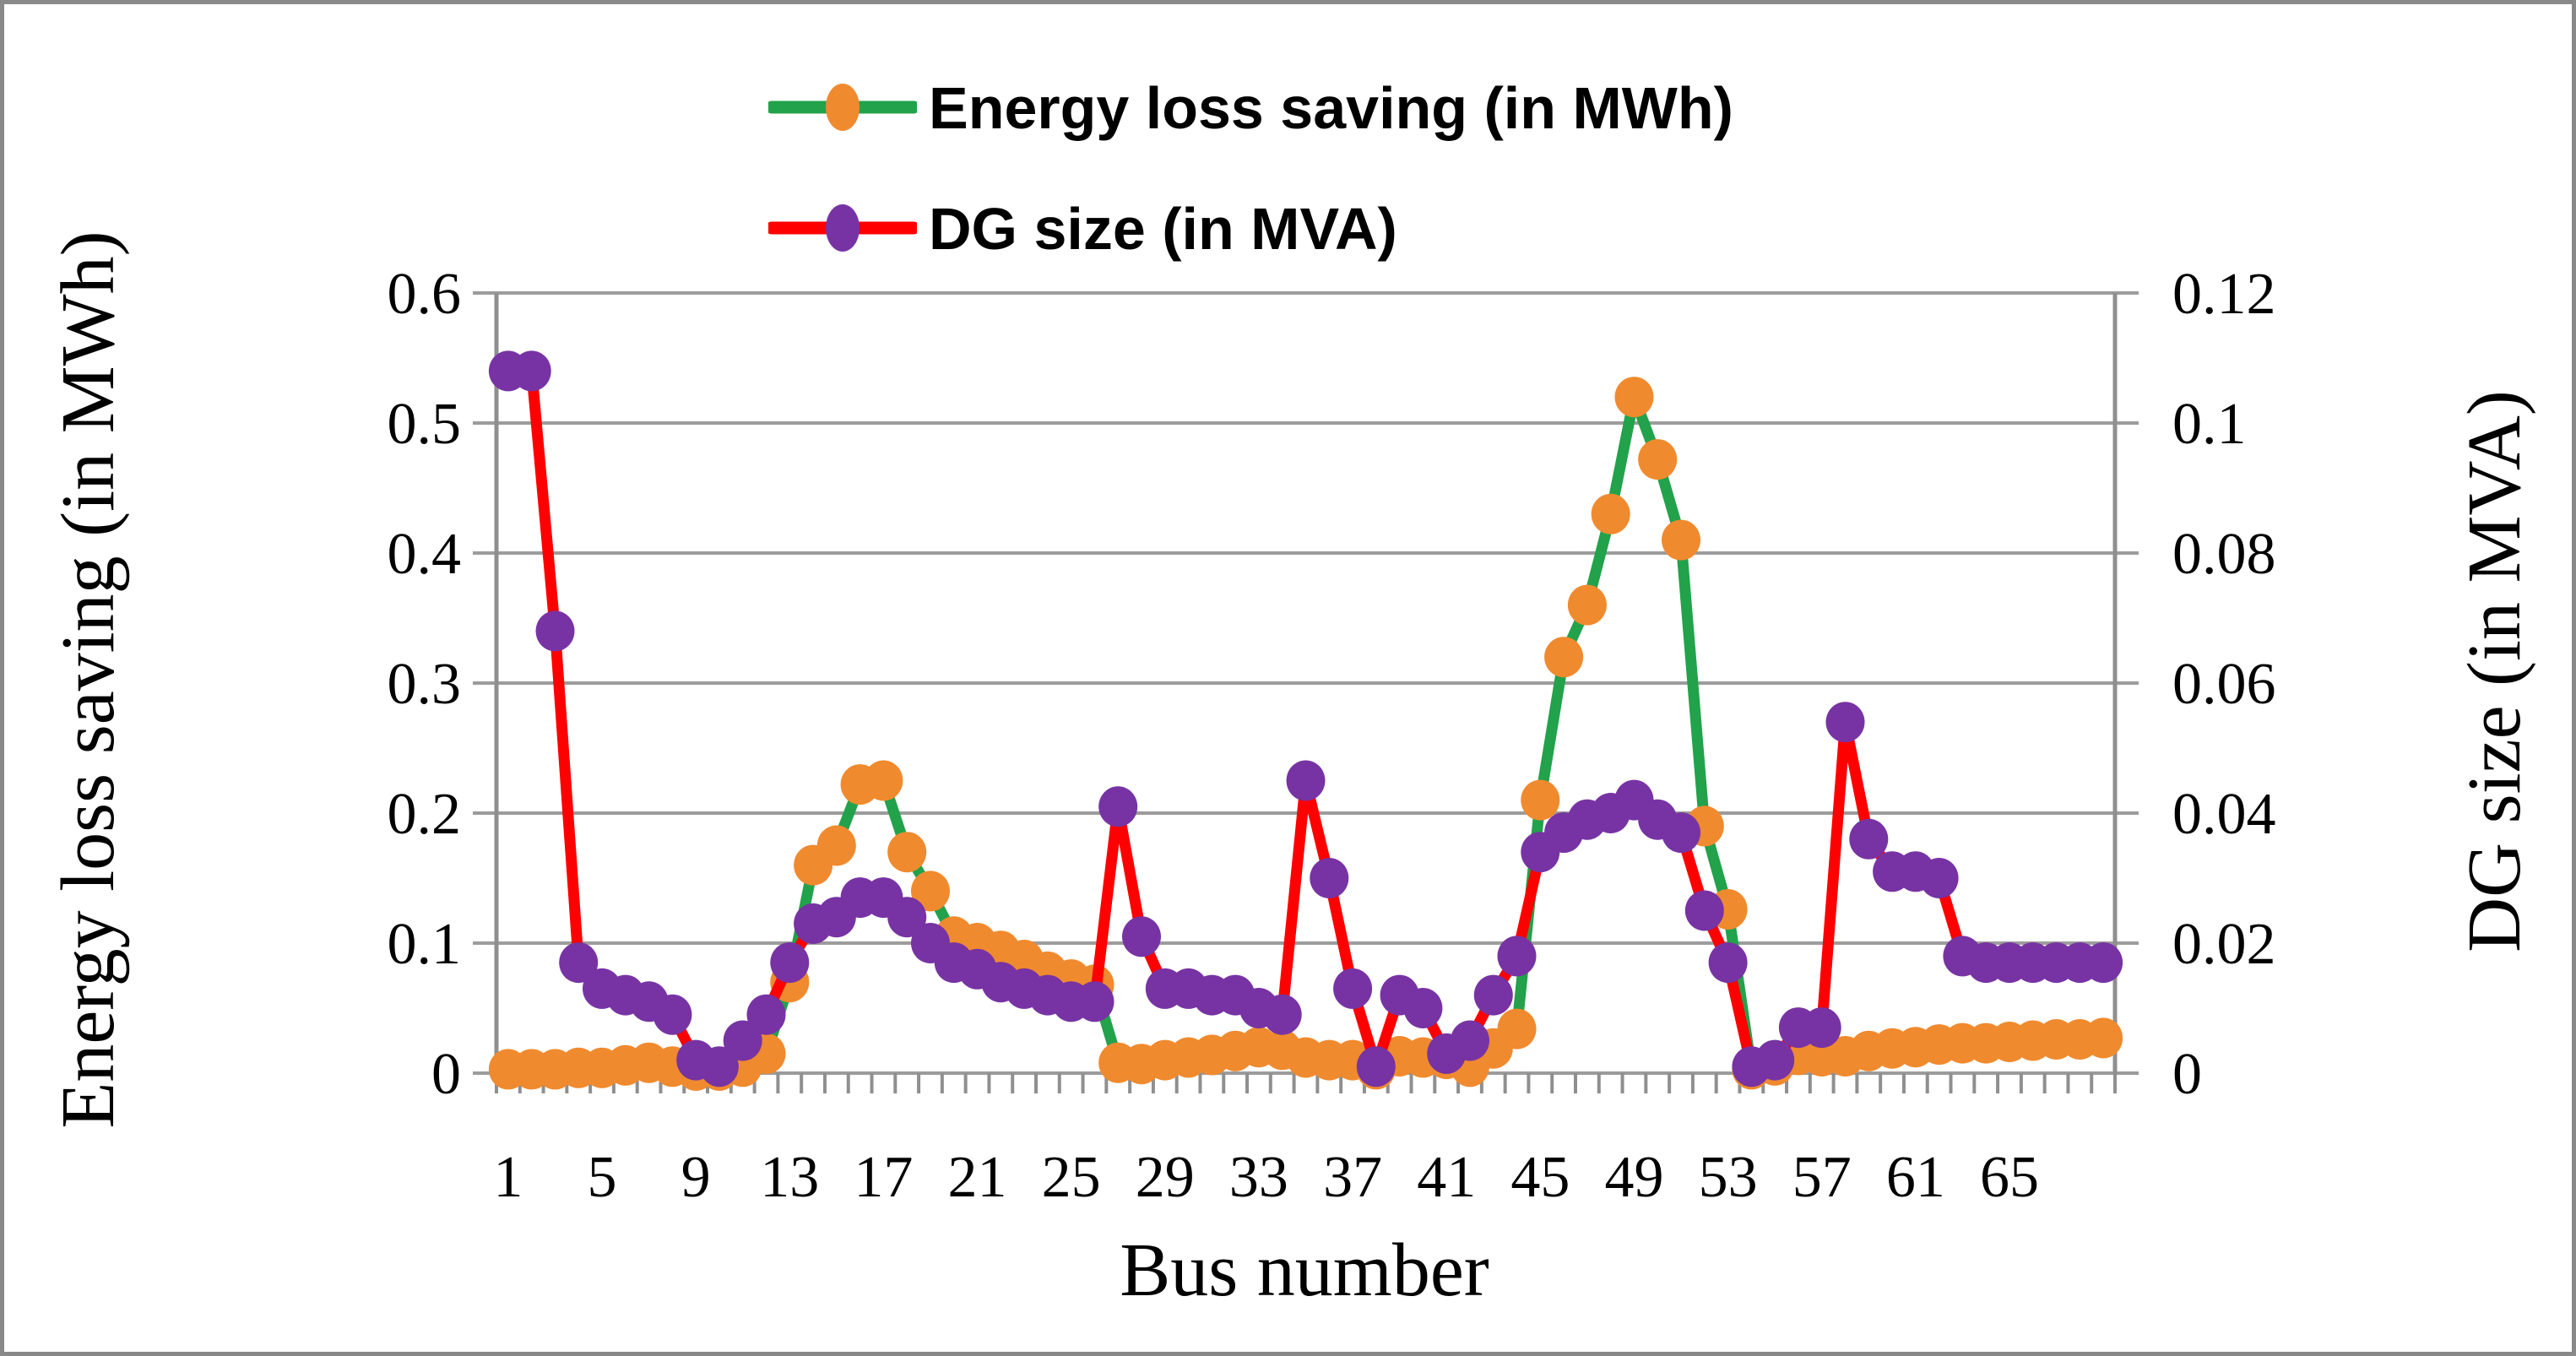 The image size is (2576, 1356). Describe the element at coordinates (2494, 671) in the screenshot. I see `y-axis-title-right: DG size (in MVA)` at that location.